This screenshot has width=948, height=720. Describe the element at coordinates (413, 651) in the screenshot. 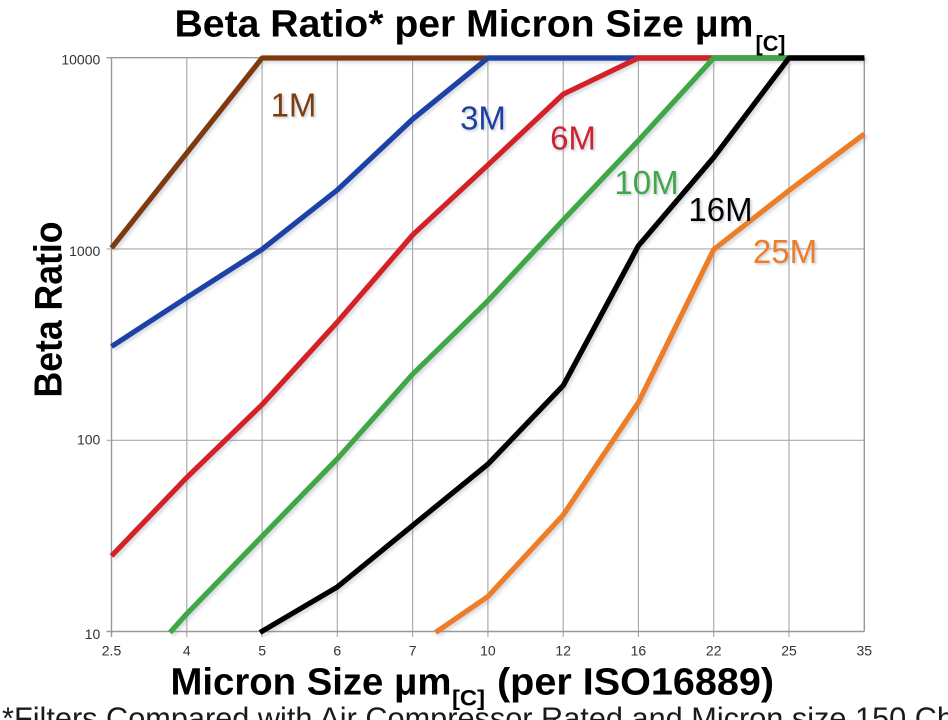

I see `svg-text: 7` at that location.